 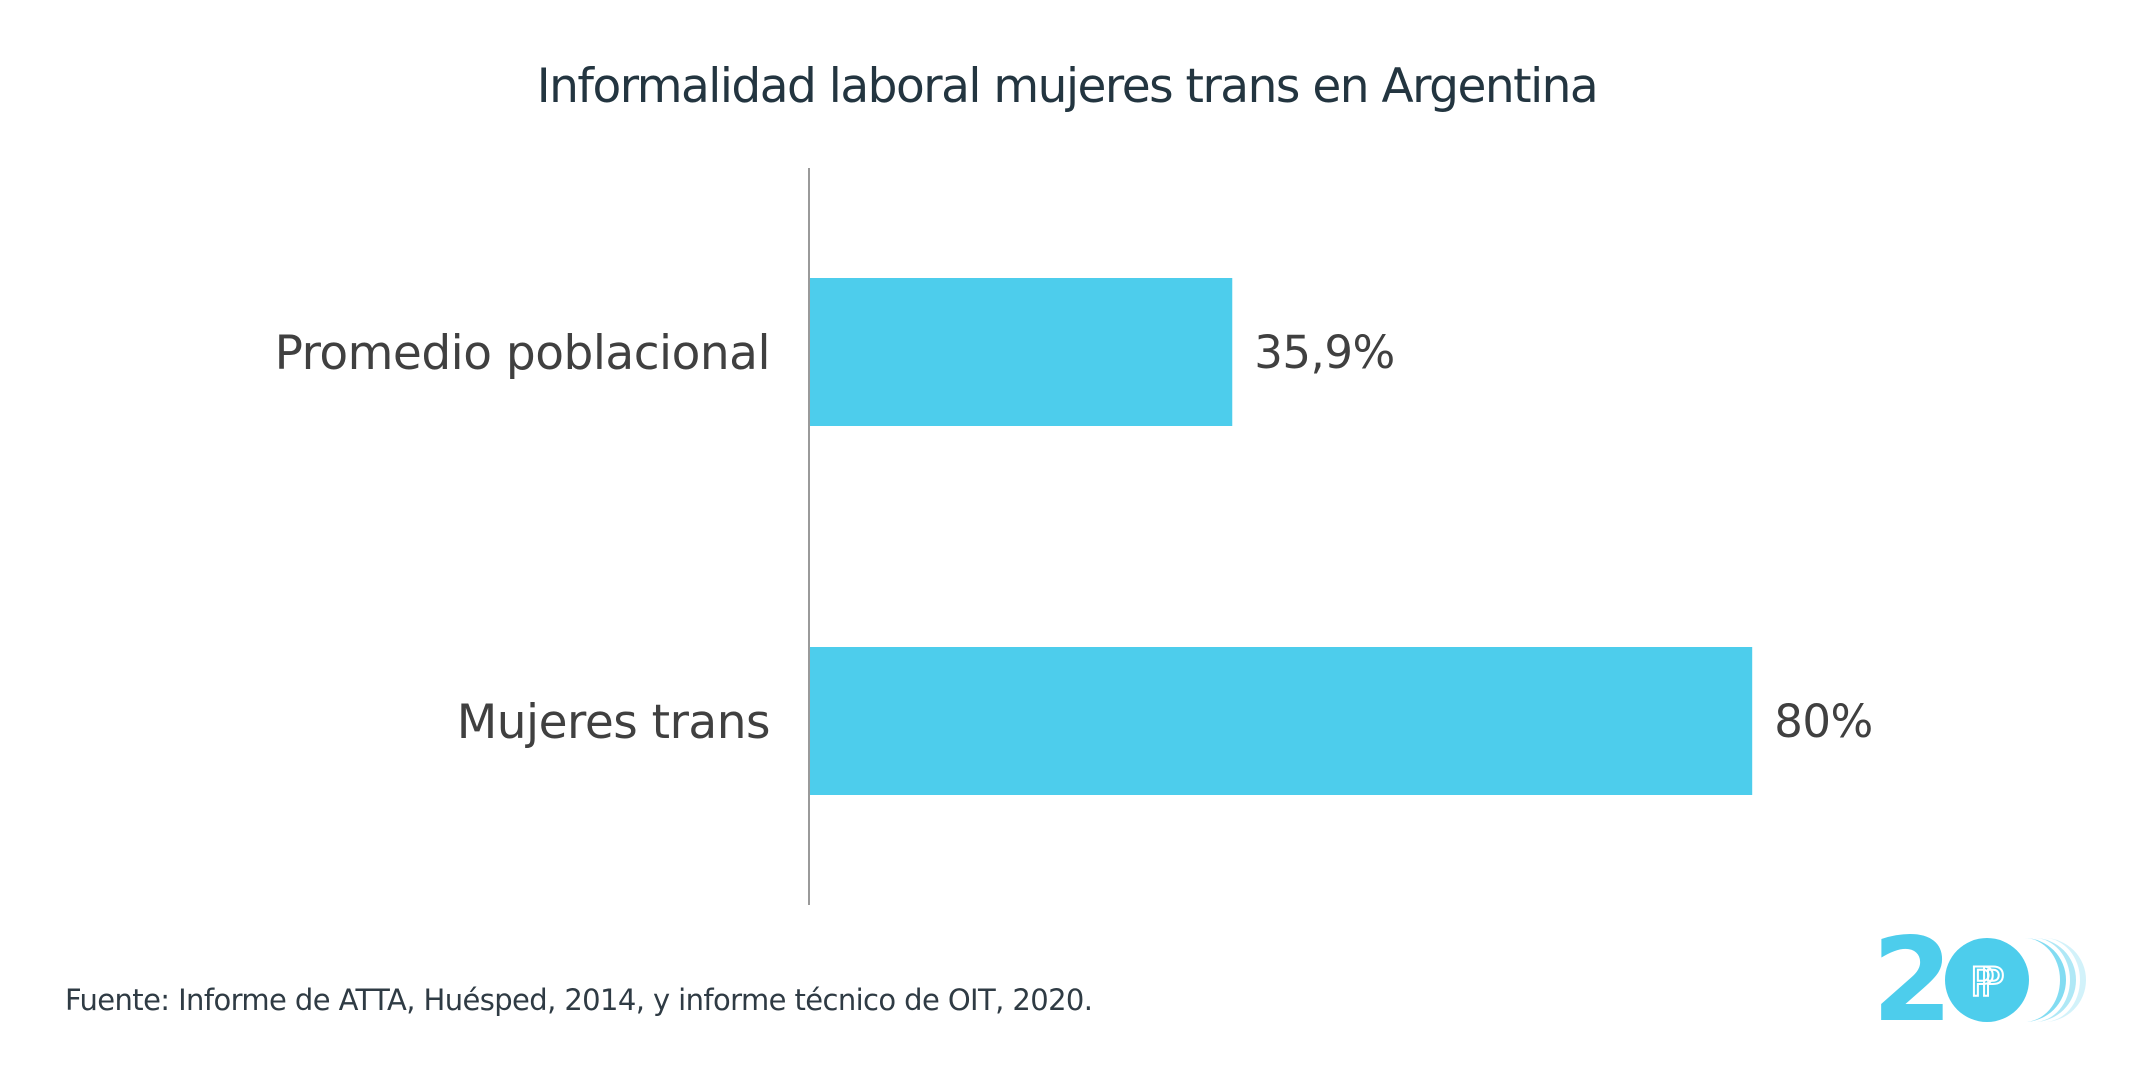 What do you see at coordinates (1987, 980) in the screenshot?
I see `logo-circle-icon` at bounding box center [1987, 980].